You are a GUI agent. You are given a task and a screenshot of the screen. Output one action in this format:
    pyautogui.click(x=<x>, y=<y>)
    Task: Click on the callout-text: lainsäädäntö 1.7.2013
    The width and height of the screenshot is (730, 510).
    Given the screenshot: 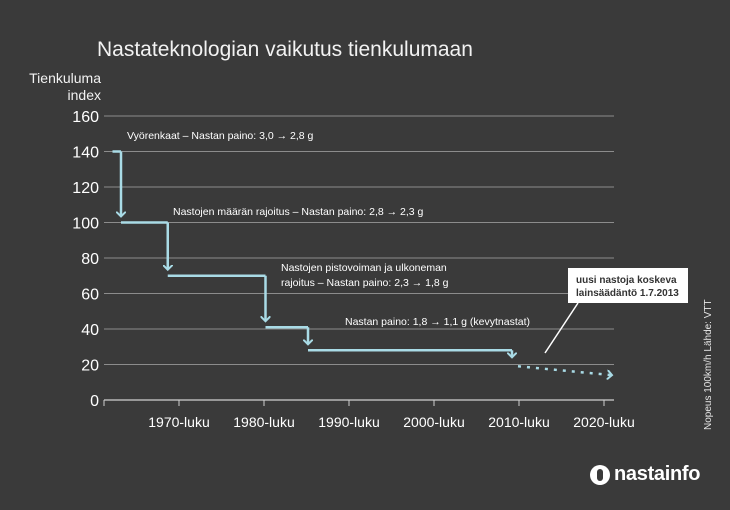 What is the action you would take?
    pyautogui.click(x=627, y=293)
    